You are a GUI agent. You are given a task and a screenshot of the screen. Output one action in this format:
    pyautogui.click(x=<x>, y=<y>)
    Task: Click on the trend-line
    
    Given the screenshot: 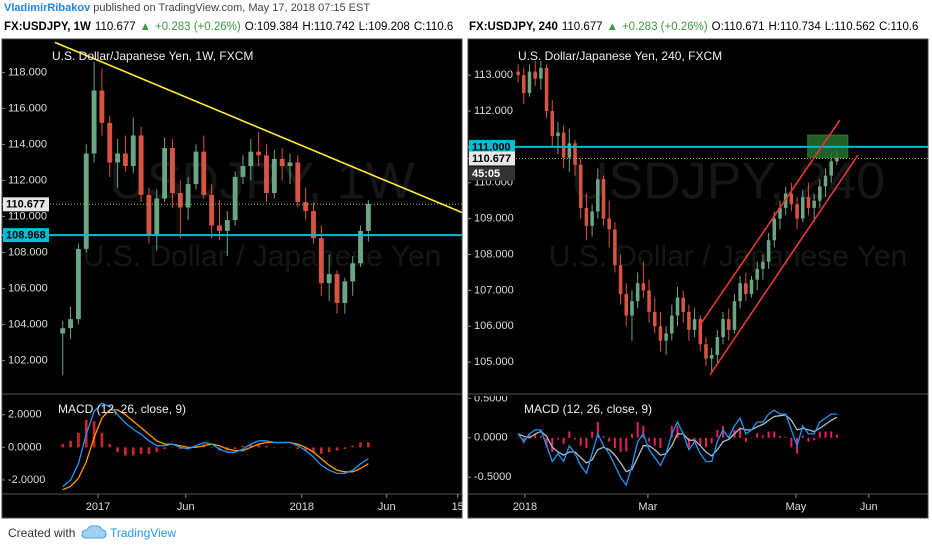 What is the action you would take?
    pyautogui.click(x=784, y=265)
    